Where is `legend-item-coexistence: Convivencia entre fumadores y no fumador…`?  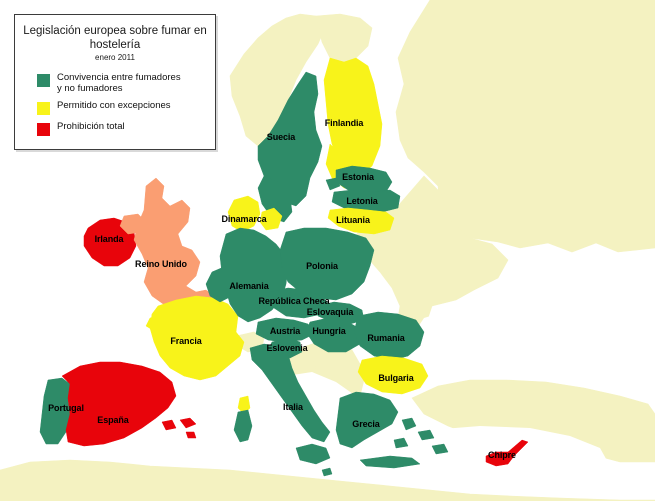
legend-item-coexistence: Convivencia entre fumadores y no fumador… is located at coordinates (126, 83).